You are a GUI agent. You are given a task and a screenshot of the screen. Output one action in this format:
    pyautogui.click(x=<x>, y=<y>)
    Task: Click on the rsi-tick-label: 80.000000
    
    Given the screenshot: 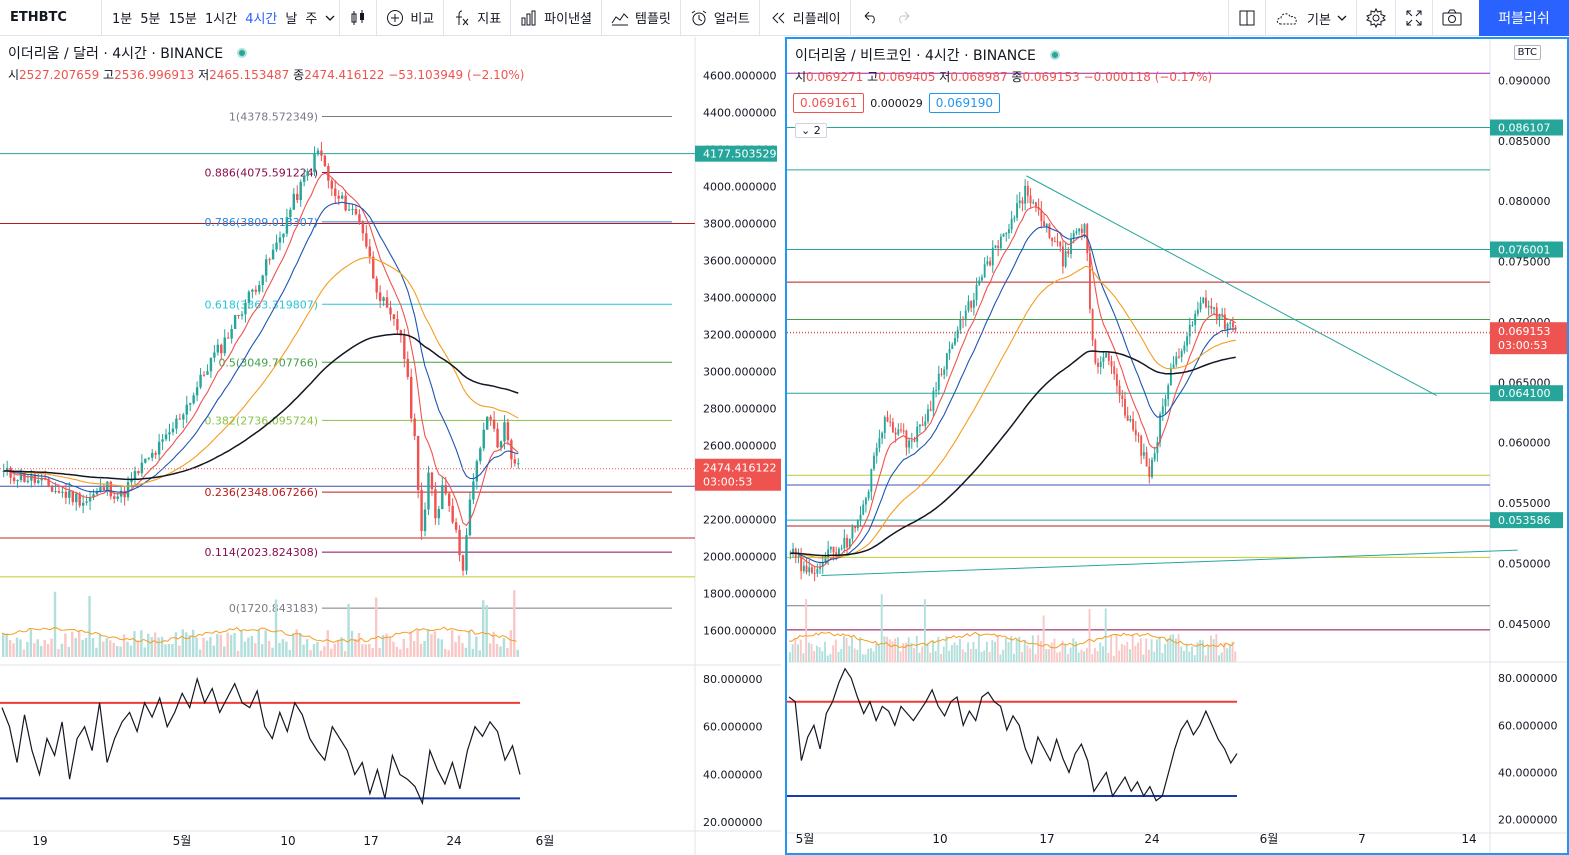 What is the action you would take?
    pyautogui.click(x=1528, y=678)
    